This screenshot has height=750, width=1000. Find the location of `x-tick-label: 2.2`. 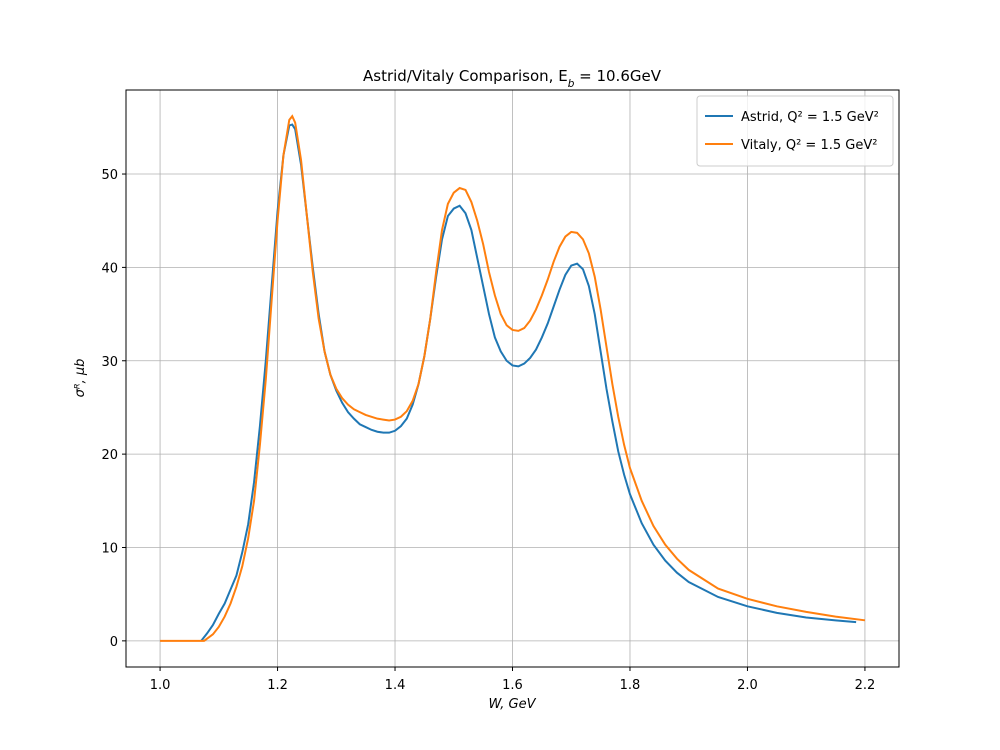

x-tick-label: 2.2 is located at coordinates (865, 685).